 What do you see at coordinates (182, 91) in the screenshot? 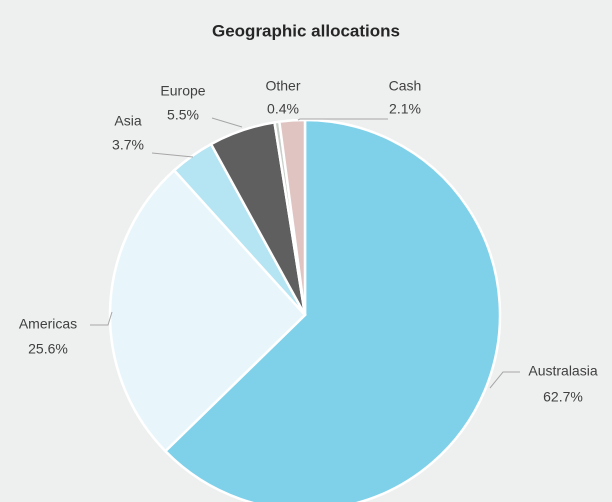
I see `slice-label: Europe` at bounding box center [182, 91].